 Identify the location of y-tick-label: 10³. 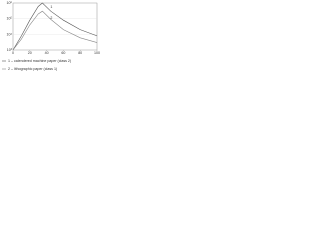
(10, 50).